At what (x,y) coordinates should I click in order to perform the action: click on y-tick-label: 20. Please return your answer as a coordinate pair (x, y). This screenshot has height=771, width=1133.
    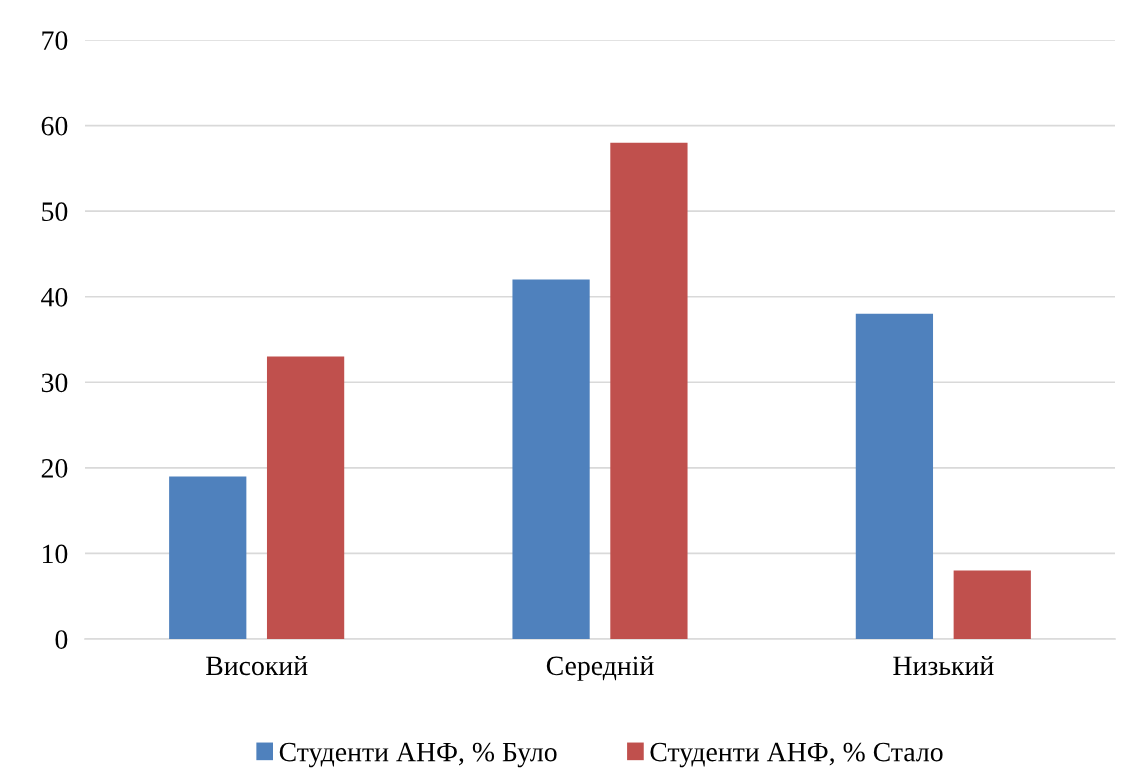
    Looking at the image, I should click on (54, 468).